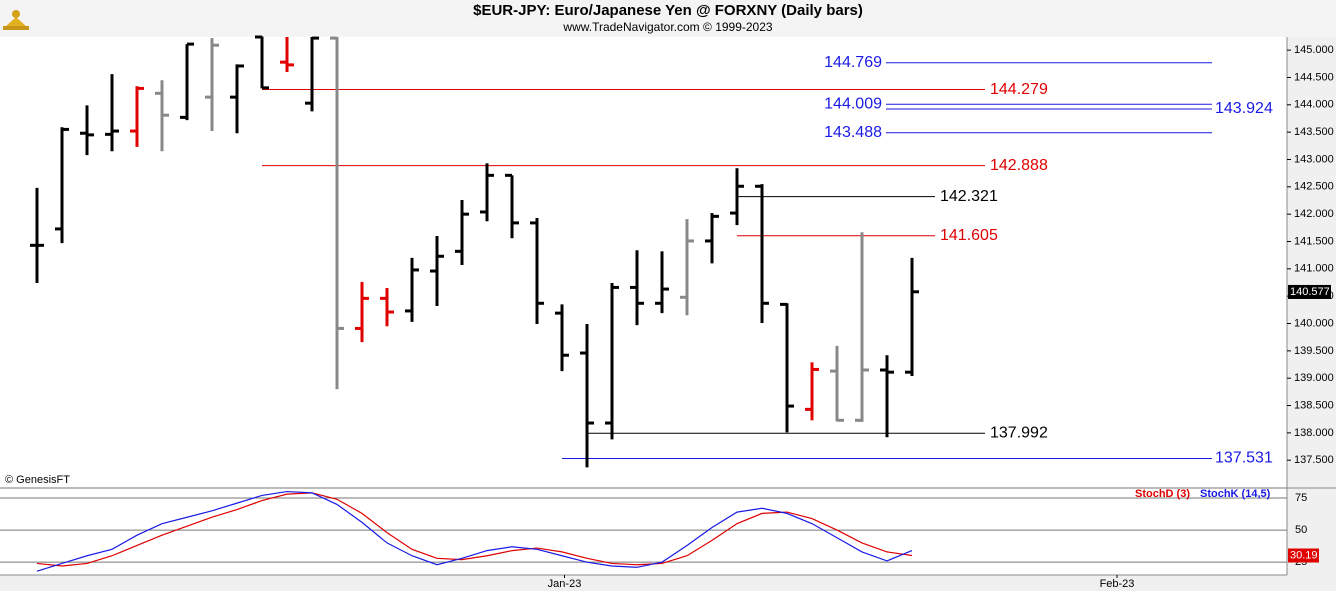 The width and height of the screenshot is (1336, 591). I want to click on level-label: 144.279, so click(1019, 89).